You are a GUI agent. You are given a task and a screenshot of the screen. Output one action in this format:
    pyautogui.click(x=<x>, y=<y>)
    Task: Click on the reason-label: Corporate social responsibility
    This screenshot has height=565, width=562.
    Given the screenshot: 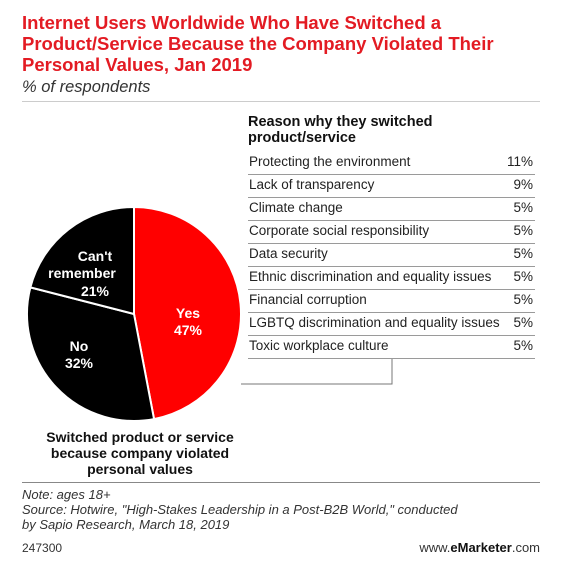 What is the action you would take?
    pyautogui.click(x=339, y=230)
    